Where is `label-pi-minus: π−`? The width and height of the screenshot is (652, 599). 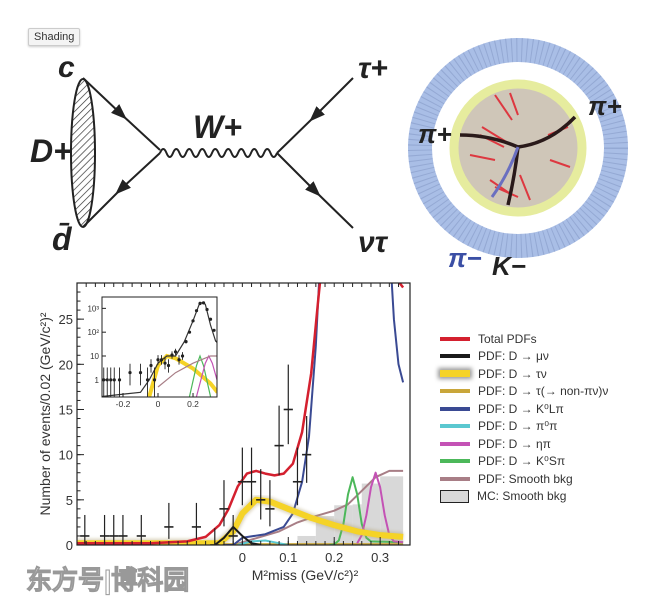 label-pi-minus: π− is located at coordinates (465, 258).